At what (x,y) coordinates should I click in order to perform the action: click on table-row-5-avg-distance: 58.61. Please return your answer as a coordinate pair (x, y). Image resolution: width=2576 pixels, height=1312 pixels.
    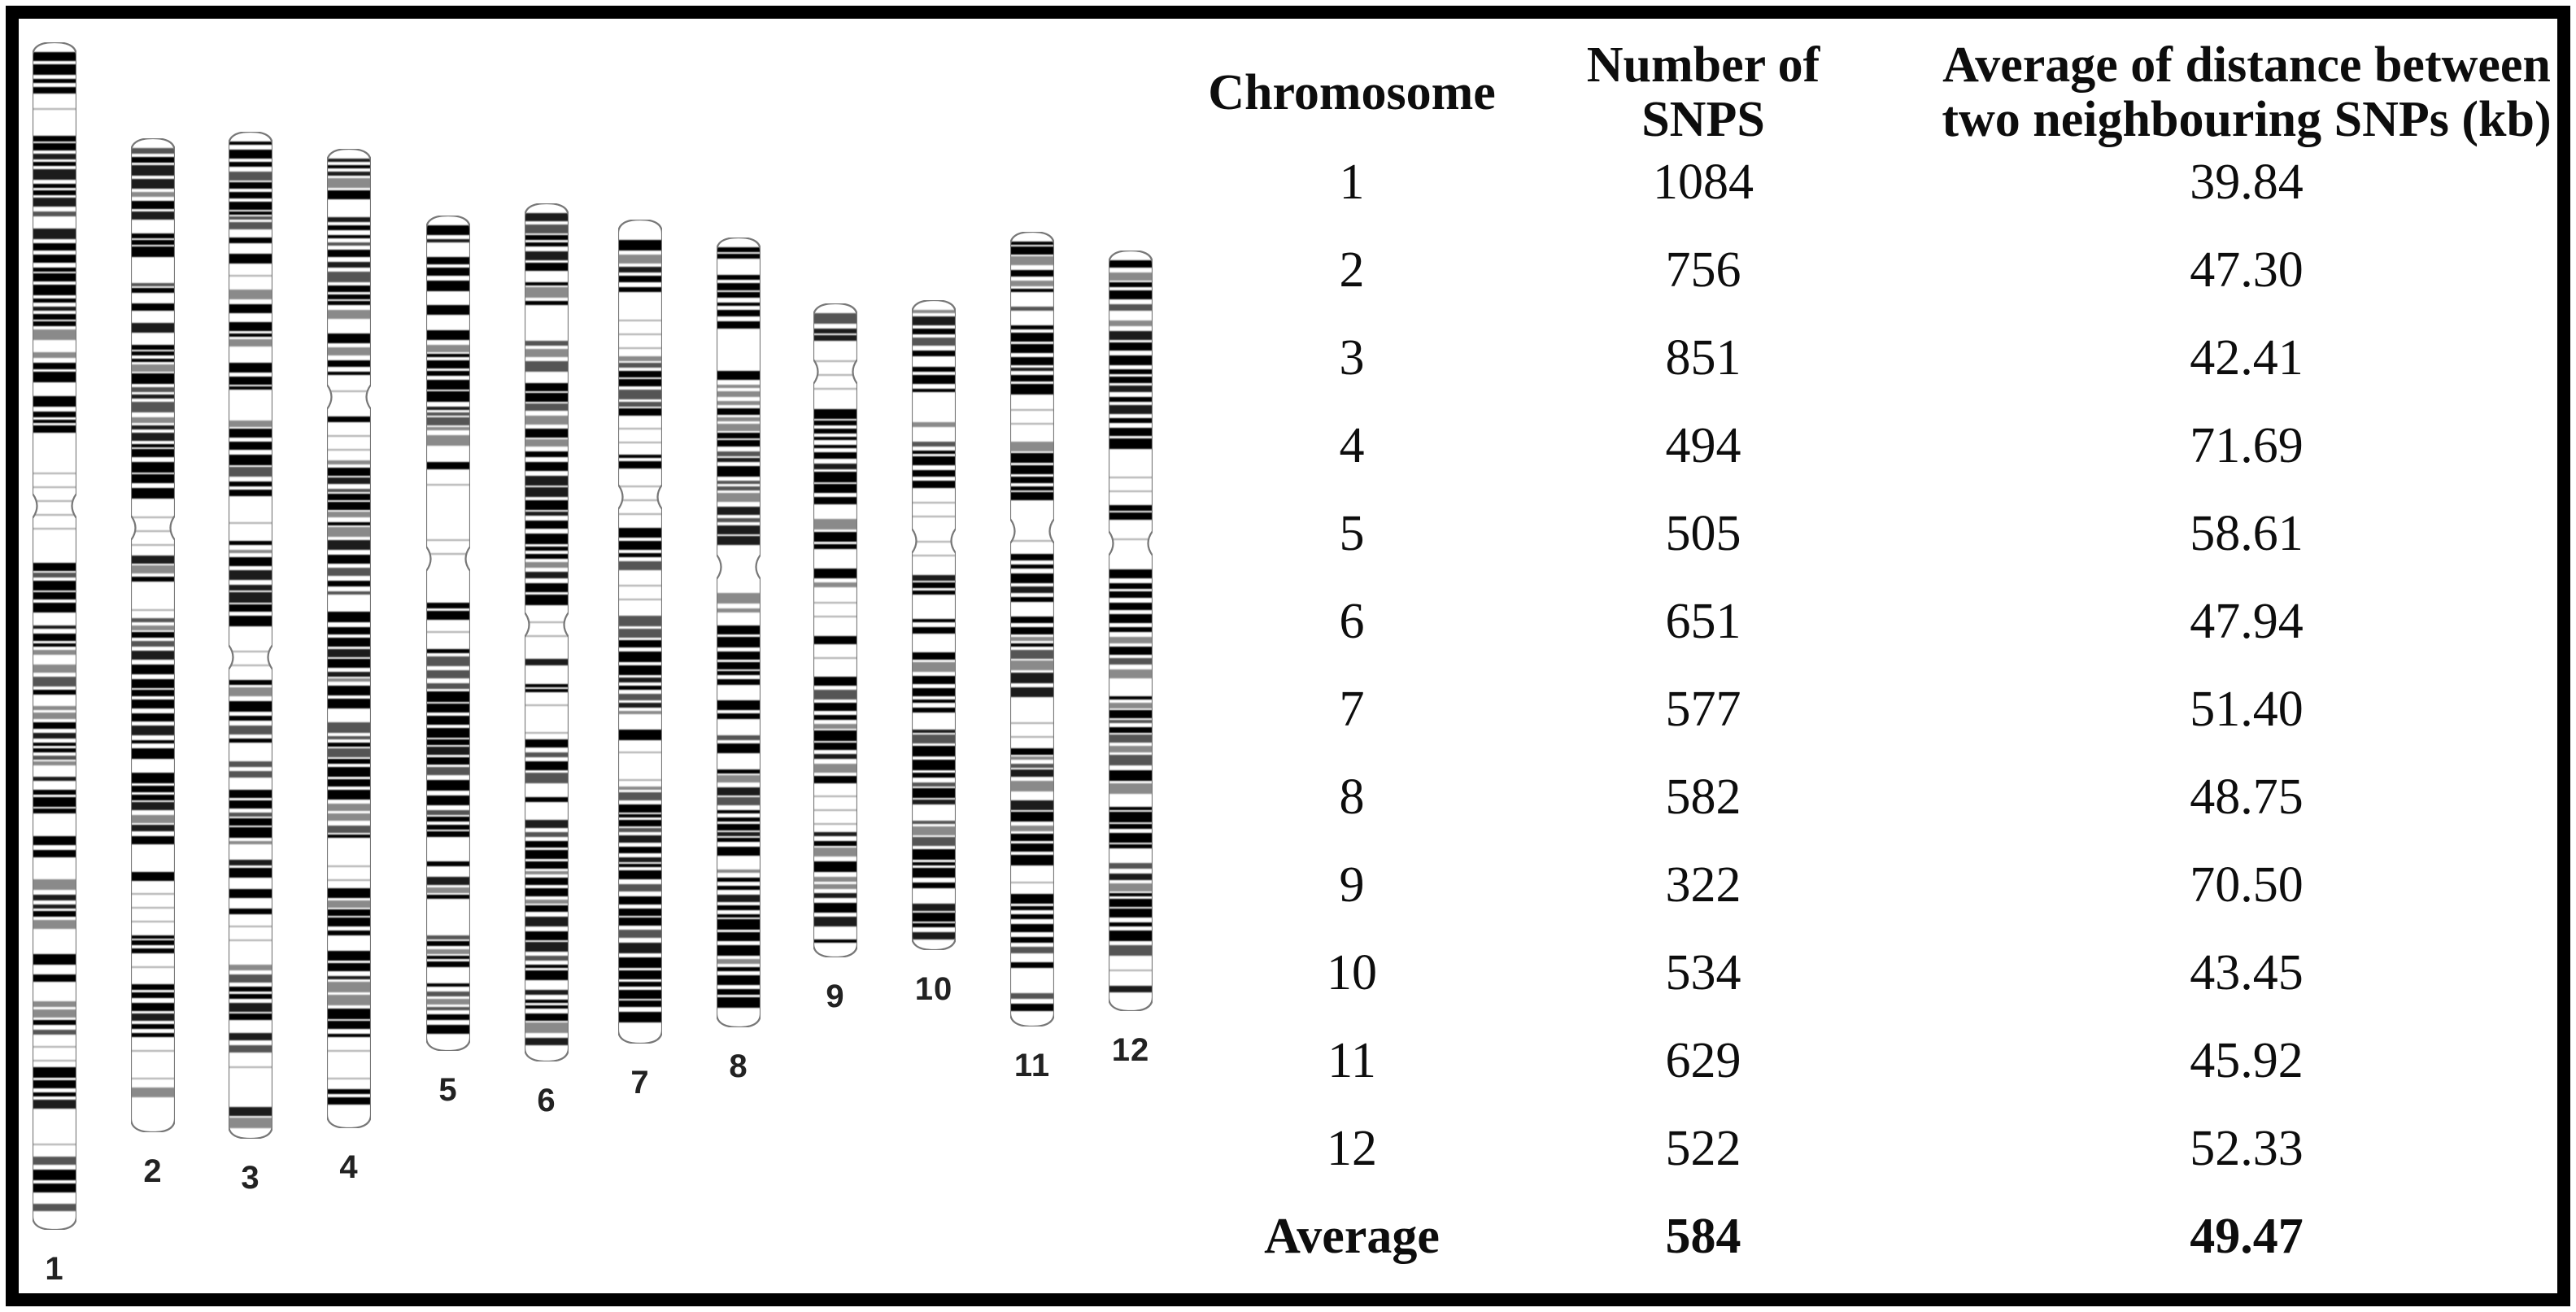
    Looking at the image, I should click on (2231, 534).